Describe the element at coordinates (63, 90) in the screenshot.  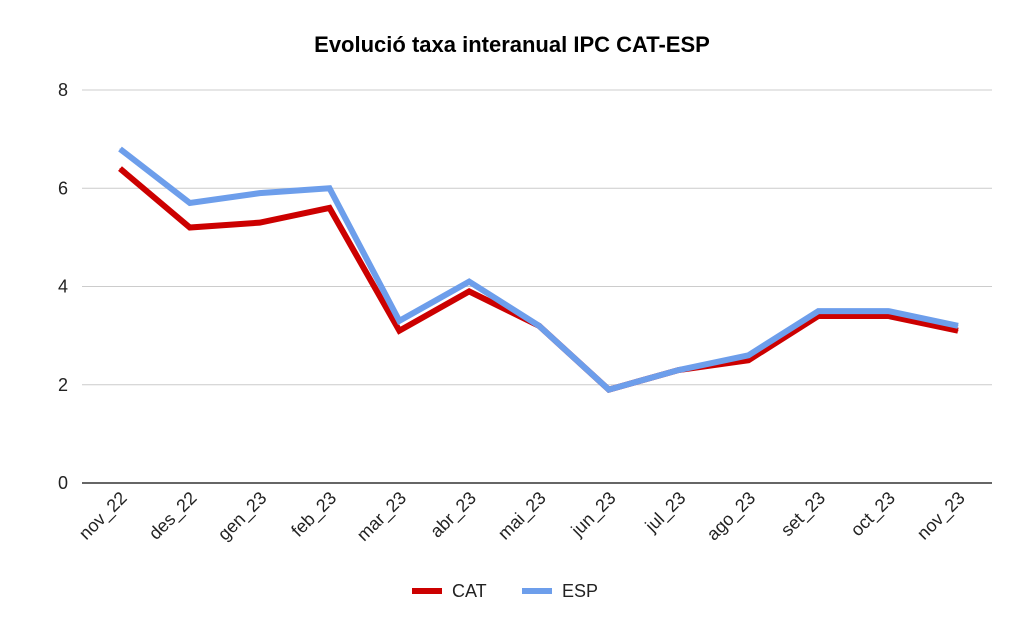
I see `y-tick-label: 8` at that location.